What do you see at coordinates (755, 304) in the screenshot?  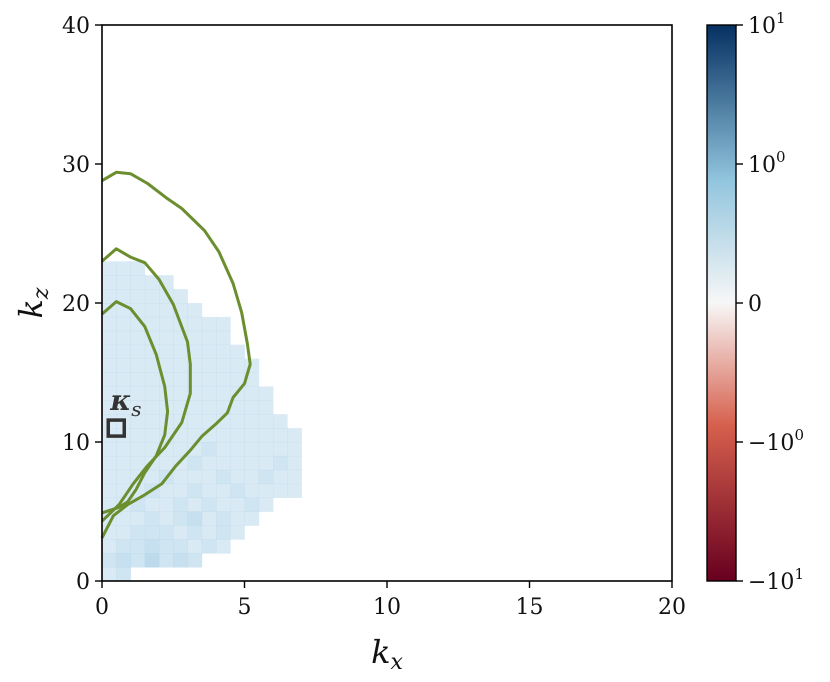 I see `colorbar-tick-label: 0` at bounding box center [755, 304].